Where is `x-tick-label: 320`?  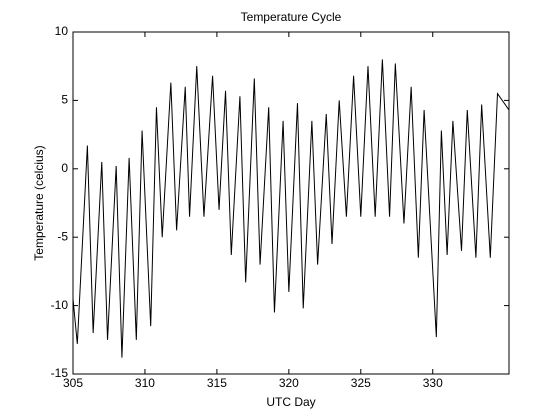 x-tick-label: 320 is located at coordinates (289, 383).